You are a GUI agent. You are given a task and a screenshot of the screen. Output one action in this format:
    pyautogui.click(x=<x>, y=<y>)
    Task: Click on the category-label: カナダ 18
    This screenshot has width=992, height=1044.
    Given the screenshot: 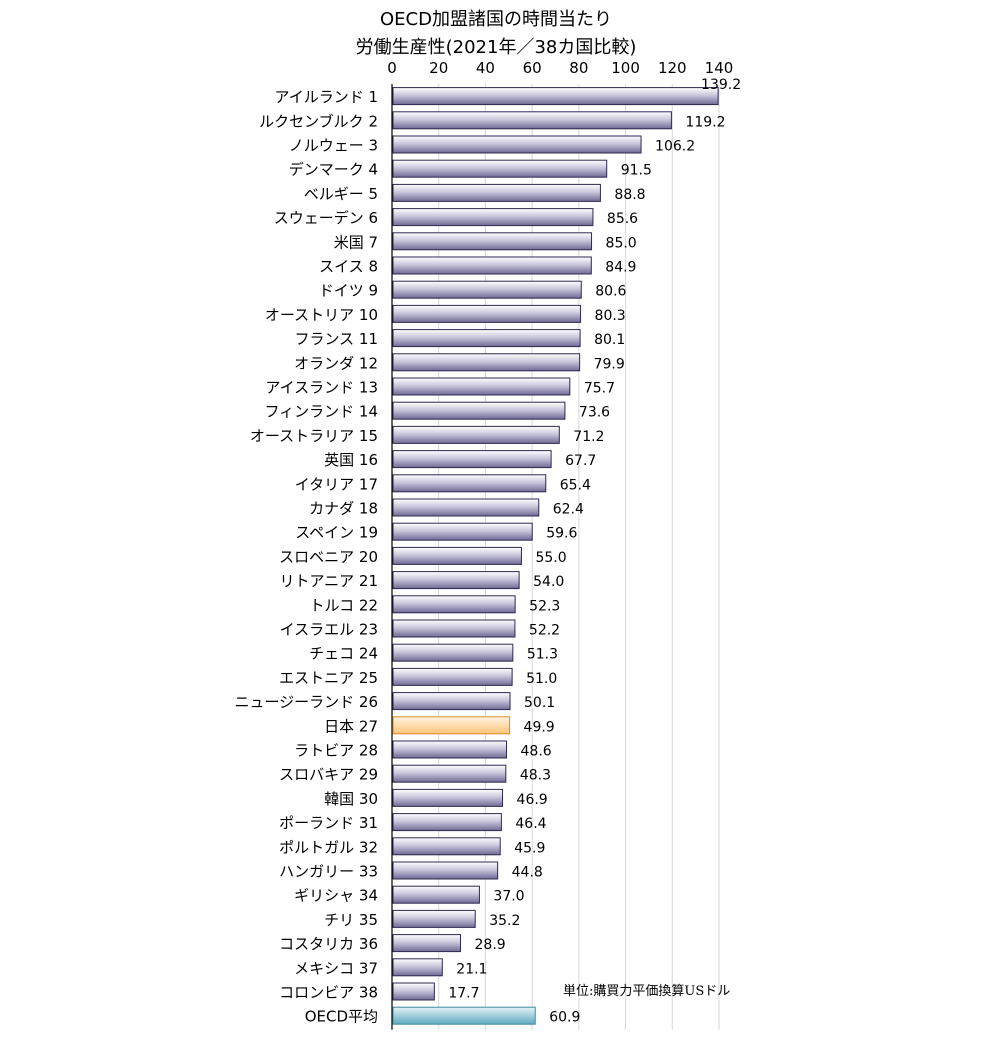 What is the action you would take?
    pyautogui.click(x=343, y=509)
    